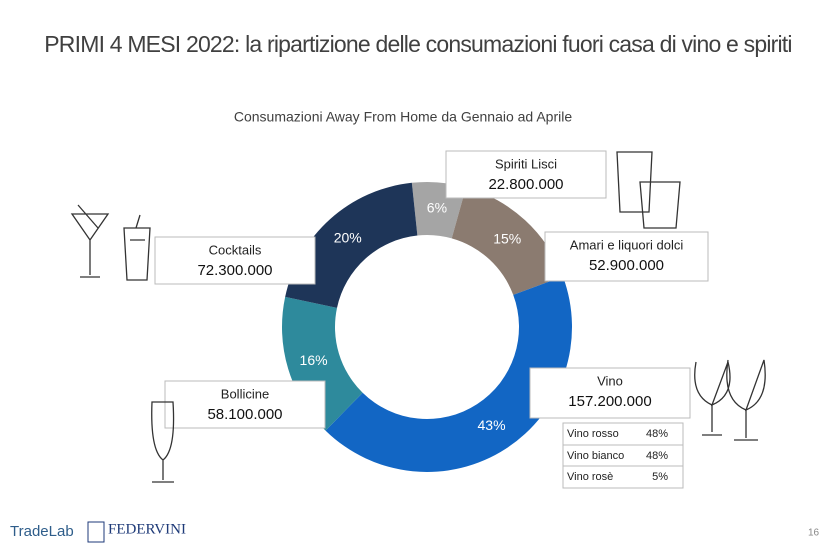  I want to click on callout-amount: 52.900.000, so click(626, 265).